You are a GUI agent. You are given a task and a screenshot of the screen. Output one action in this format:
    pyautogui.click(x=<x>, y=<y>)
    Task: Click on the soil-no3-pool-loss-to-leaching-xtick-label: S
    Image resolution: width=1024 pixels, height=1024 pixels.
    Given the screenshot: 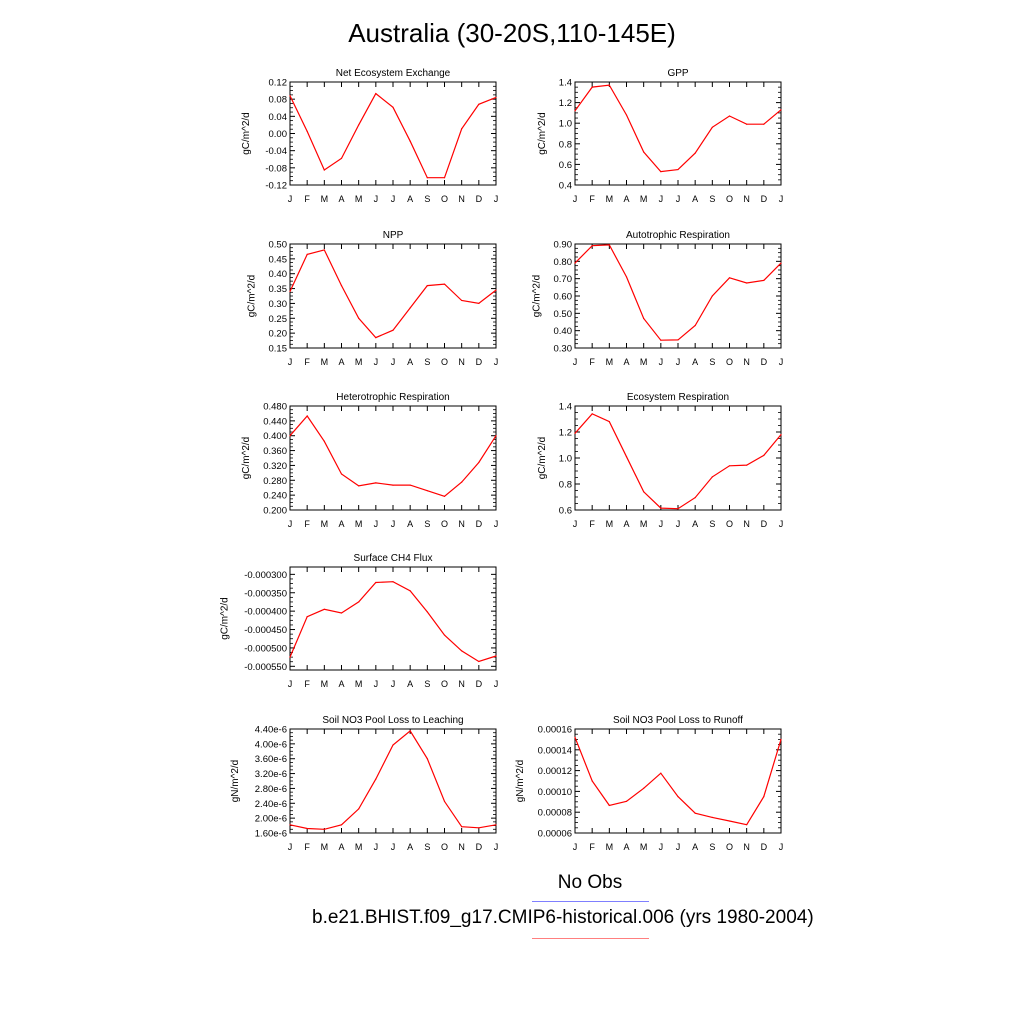 What is the action you would take?
    pyautogui.click(x=427, y=847)
    